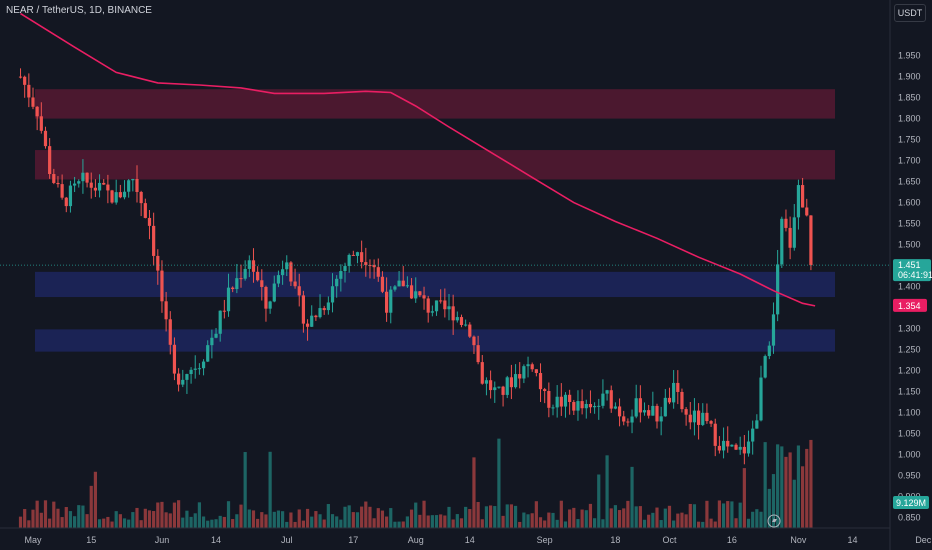 The width and height of the screenshot is (932, 550). Describe the element at coordinates (416, 540) in the screenshot. I see `x-tick-label: Aug` at that location.